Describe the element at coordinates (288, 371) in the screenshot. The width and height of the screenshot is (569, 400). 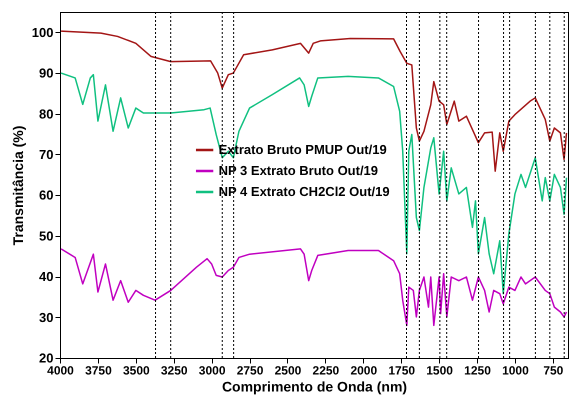
I see `x-tick-label: 2500` at that location.